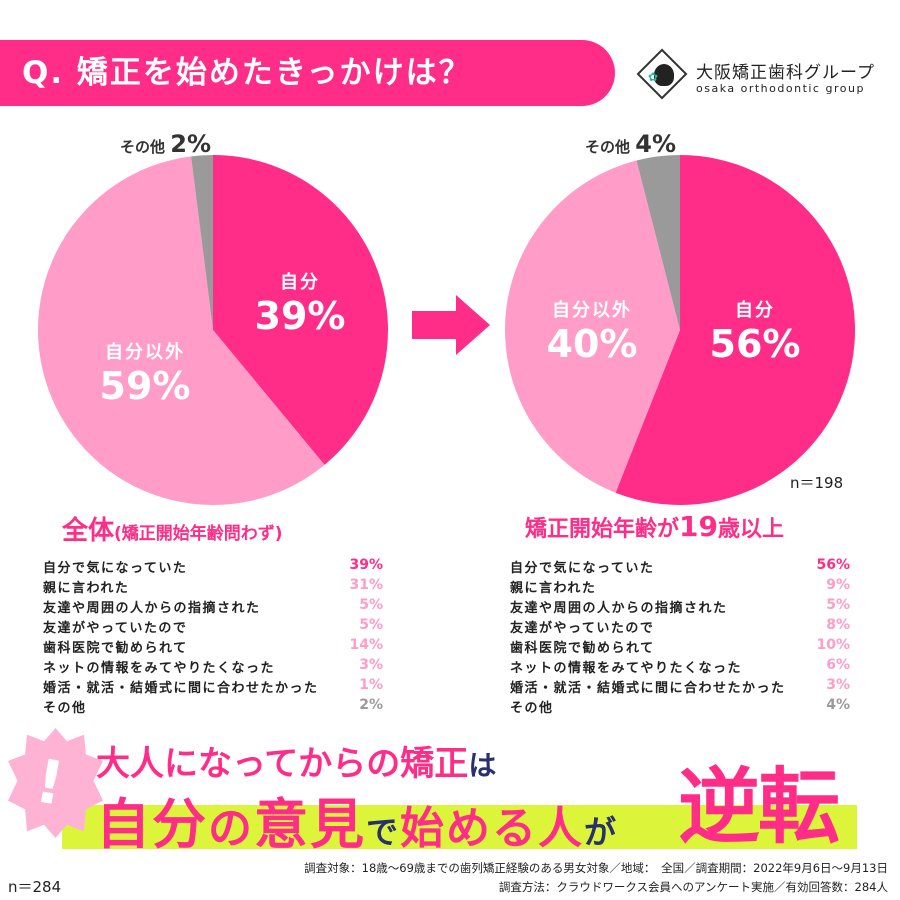 The width and height of the screenshot is (900, 900). Describe the element at coordinates (592, 333) in the screenshot. I see `notself-label-right: 自分以外 40%` at that location.